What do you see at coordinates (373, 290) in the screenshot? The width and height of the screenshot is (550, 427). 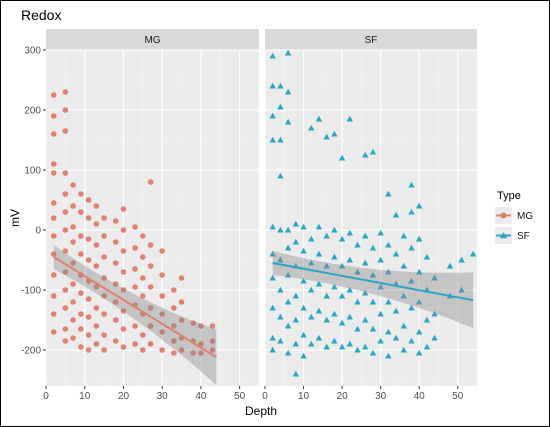 I see `confidence-band-sf` at bounding box center [373, 290].